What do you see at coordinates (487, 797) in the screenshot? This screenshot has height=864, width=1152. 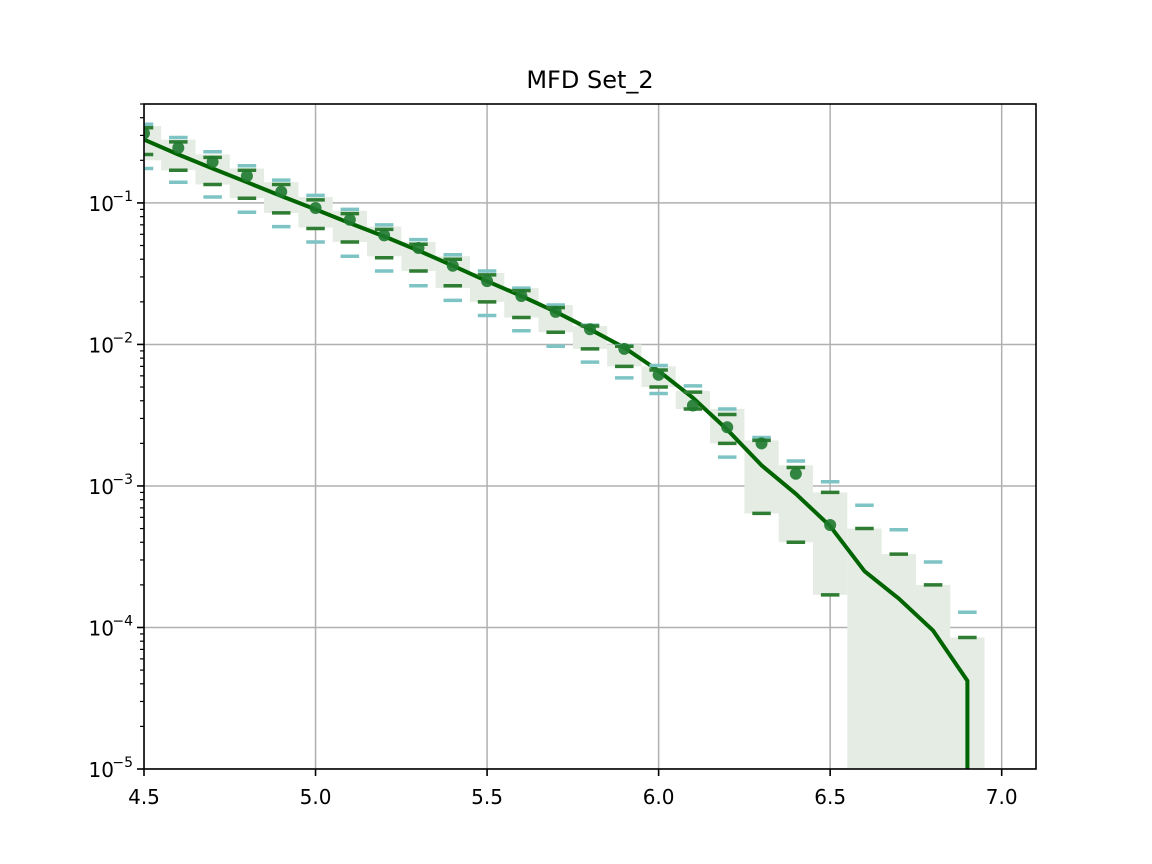 I see `x-tick-label: 5.5` at bounding box center [487, 797].